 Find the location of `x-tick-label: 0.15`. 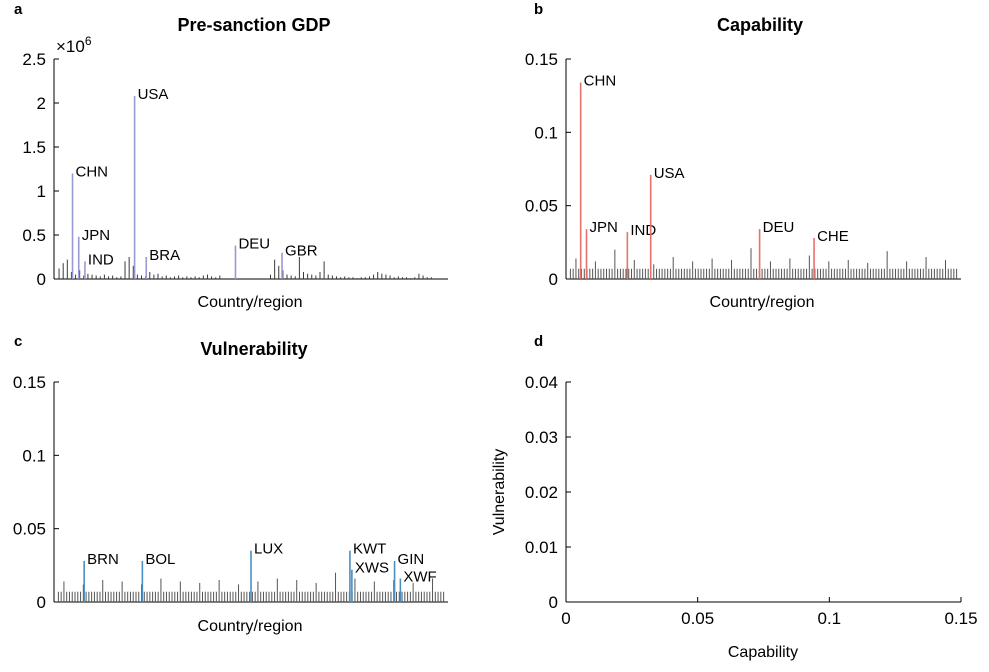

x-tick-label: 0.15 is located at coordinates (960, 618).